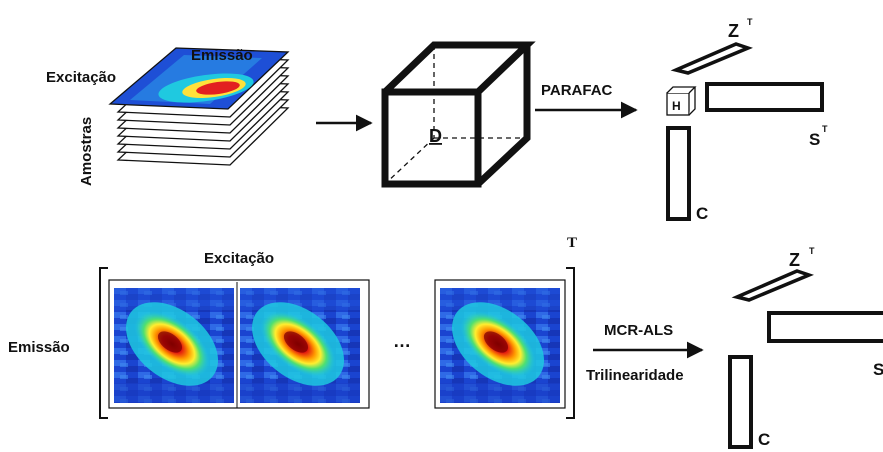 This screenshot has width=883, height=452. What do you see at coordinates (577, 90) in the screenshot?
I see `method-parafac: PARAFAC` at bounding box center [577, 90].